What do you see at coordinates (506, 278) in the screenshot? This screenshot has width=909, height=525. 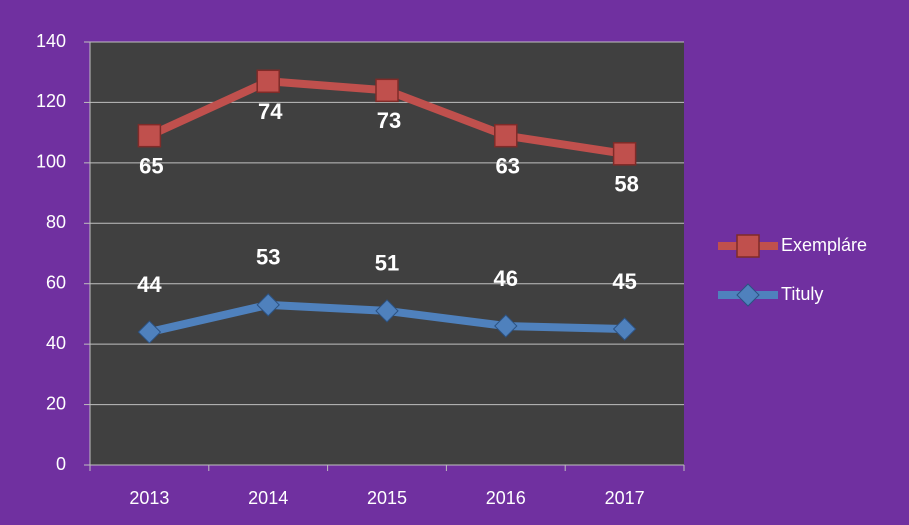 I see `data-label: 46` at bounding box center [506, 278].